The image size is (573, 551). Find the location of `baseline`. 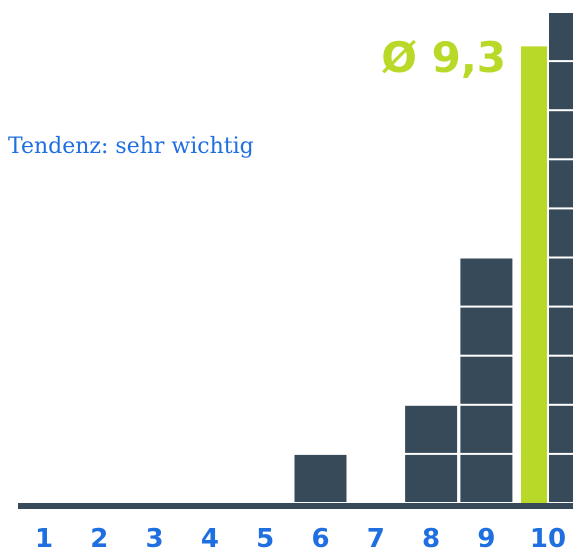

baseline is located at coordinates (295, 506).